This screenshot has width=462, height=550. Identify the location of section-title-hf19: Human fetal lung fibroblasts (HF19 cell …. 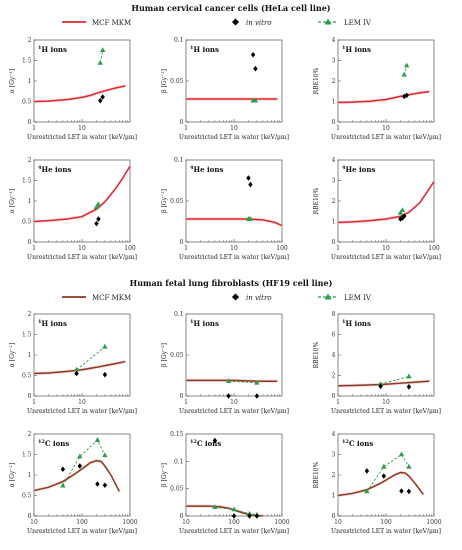
(231, 283).